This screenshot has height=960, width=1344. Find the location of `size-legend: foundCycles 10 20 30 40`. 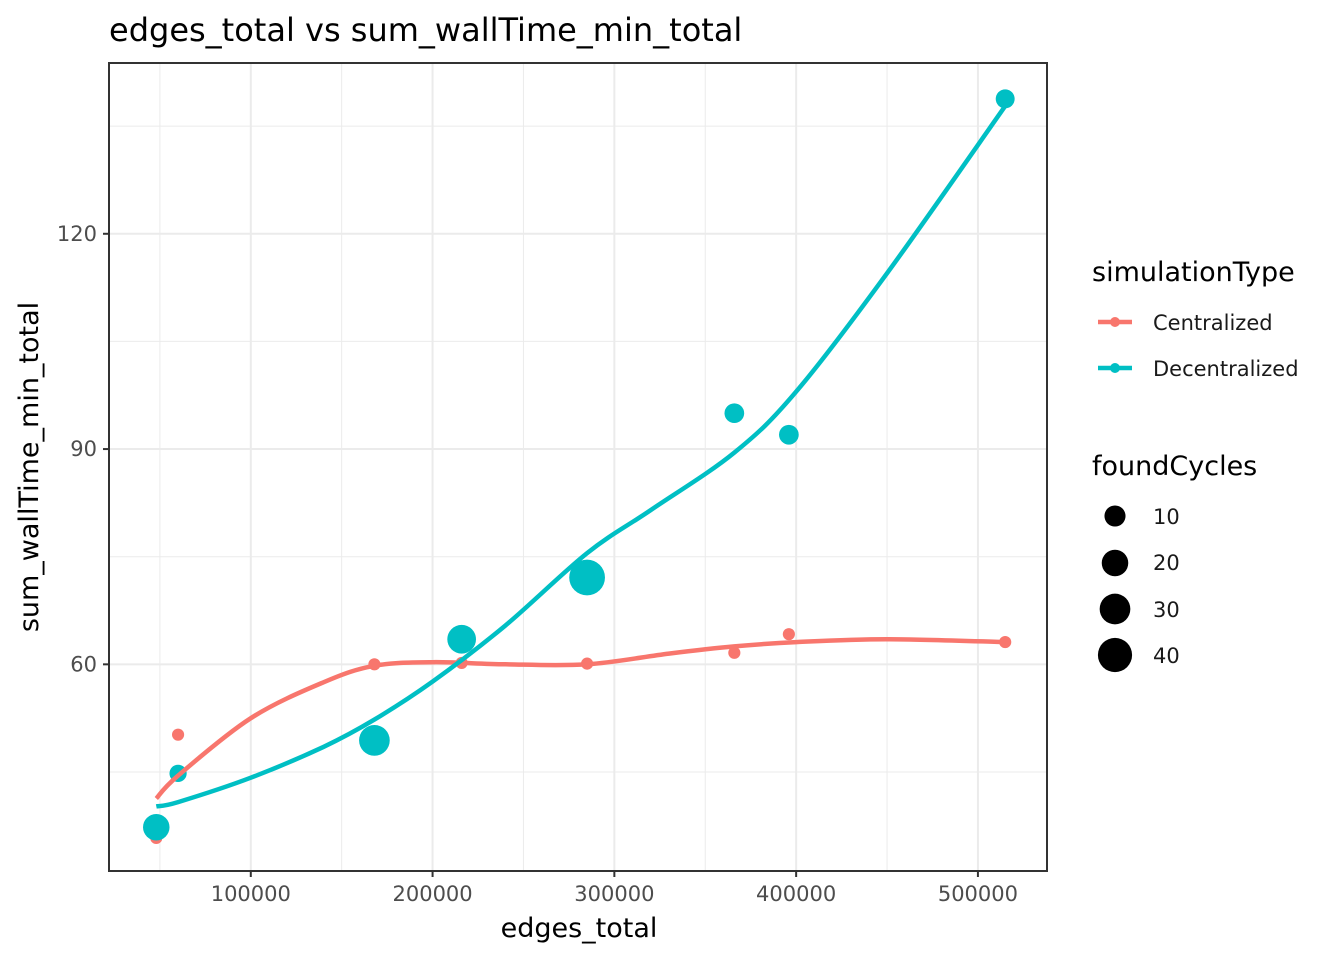

size-legend: foundCycles 10 20 30 40 is located at coordinates (1174, 562).